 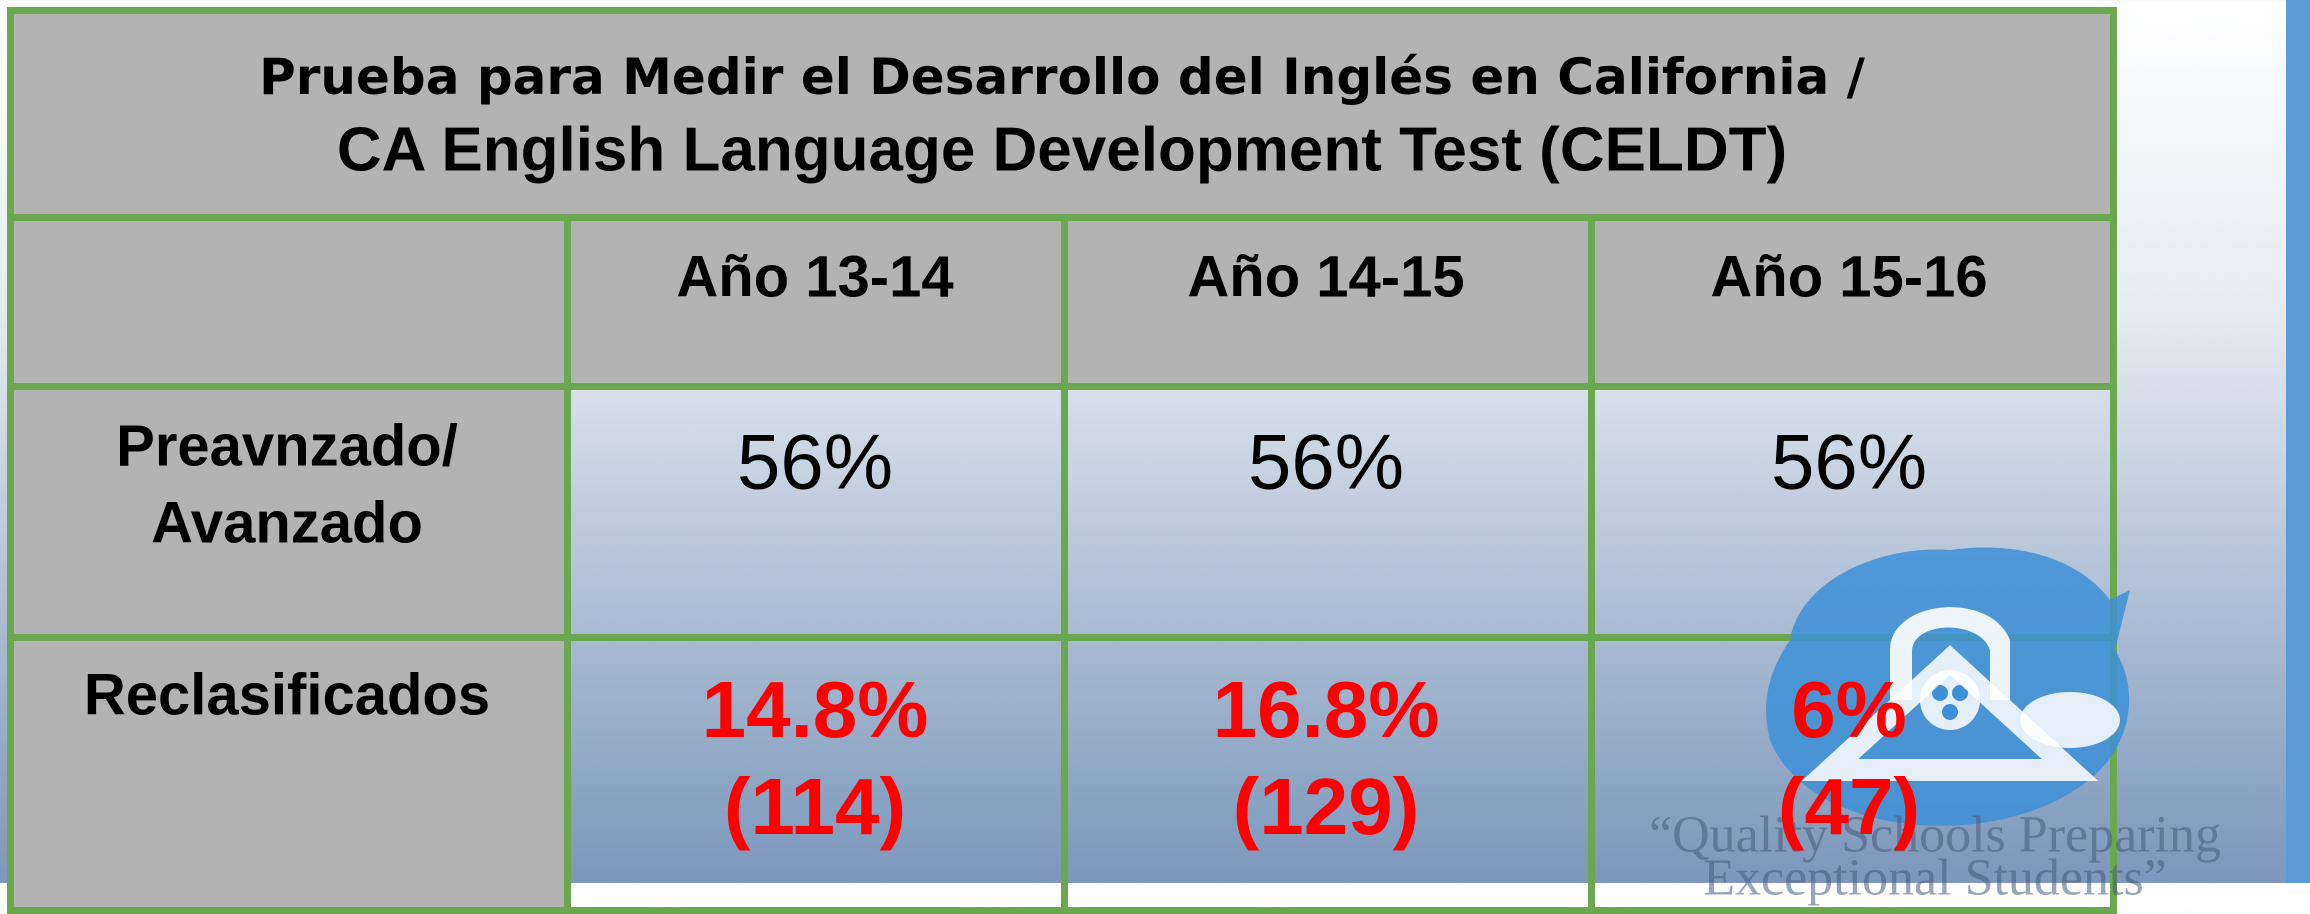 What do you see at coordinates (1849, 709) in the screenshot?
I see `cell-value: 6%` at bounding box center [1849, 709].